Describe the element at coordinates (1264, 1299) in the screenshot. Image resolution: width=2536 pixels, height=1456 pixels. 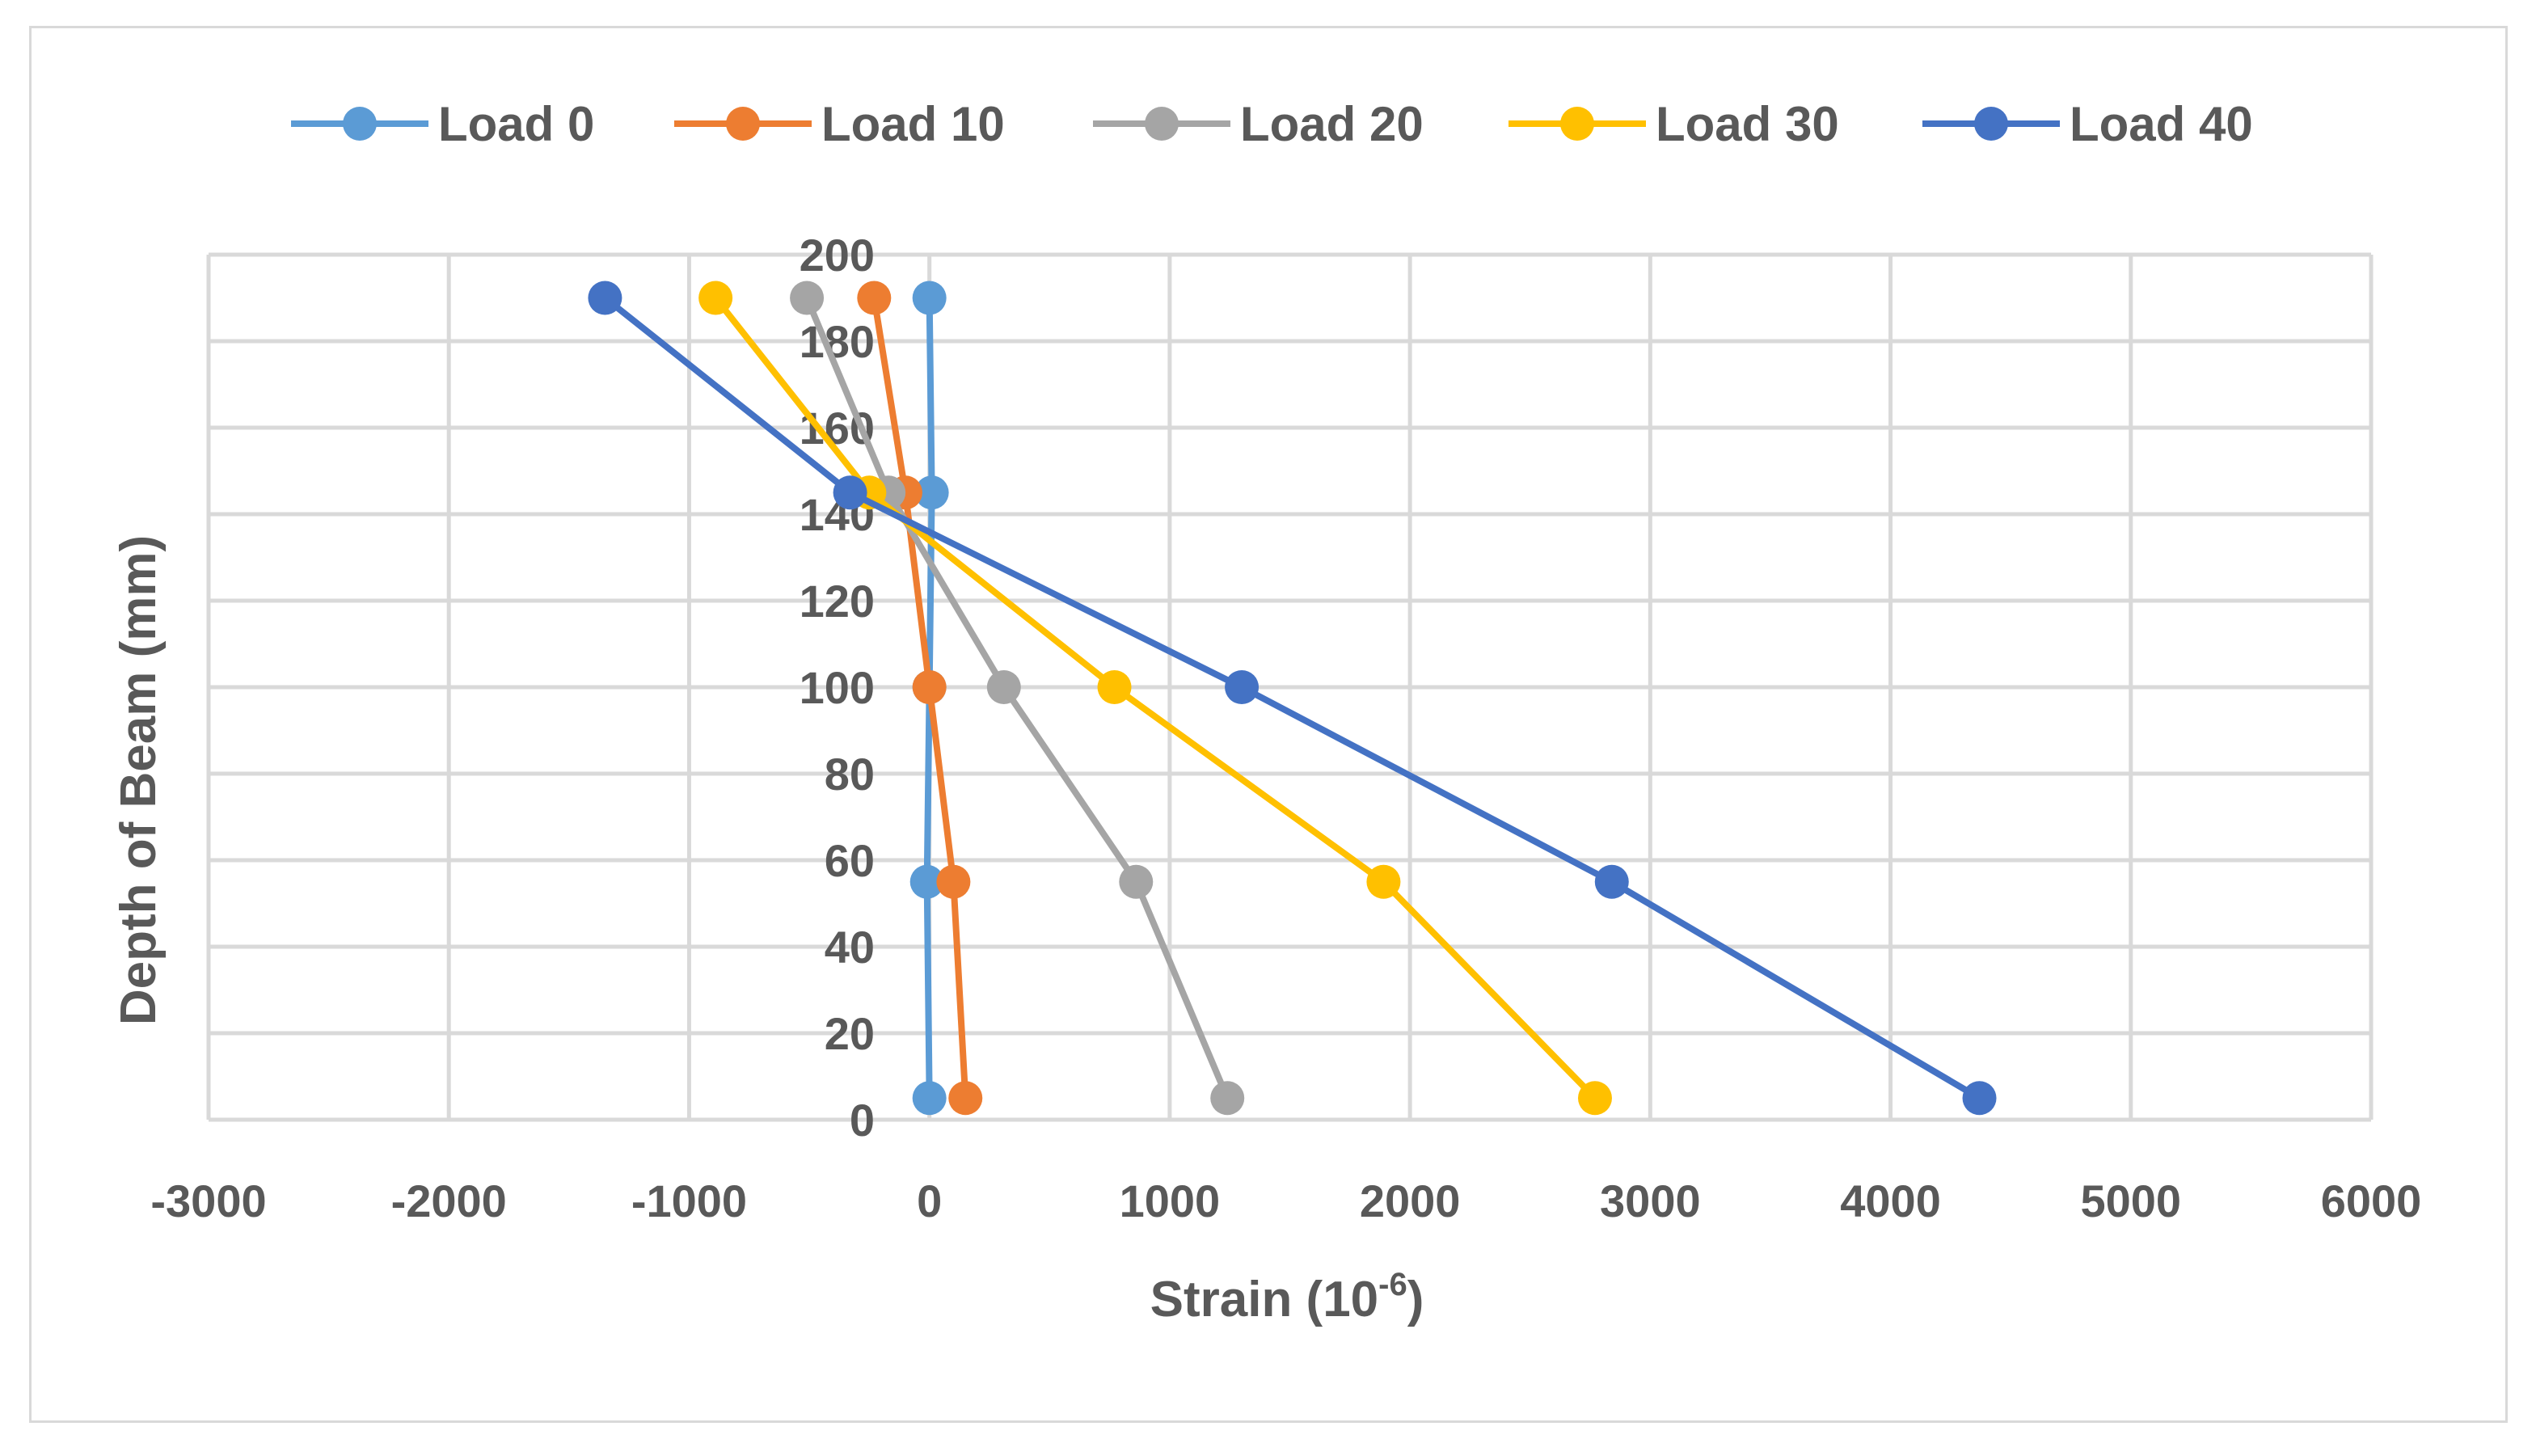
I see `x-axis-title-main: Strain (10` at that location.